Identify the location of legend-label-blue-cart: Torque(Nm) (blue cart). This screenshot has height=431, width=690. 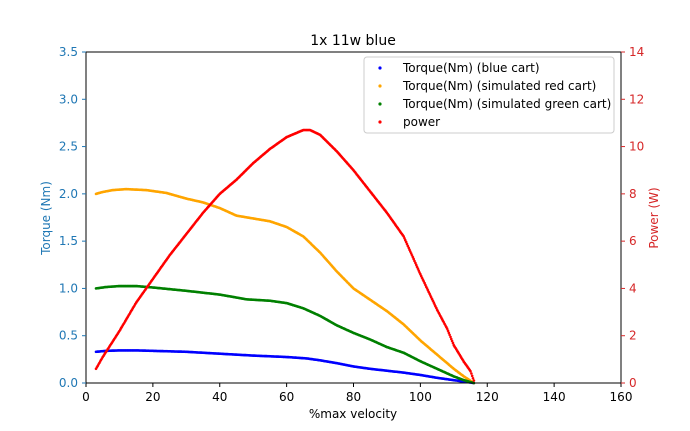
(471, 68).